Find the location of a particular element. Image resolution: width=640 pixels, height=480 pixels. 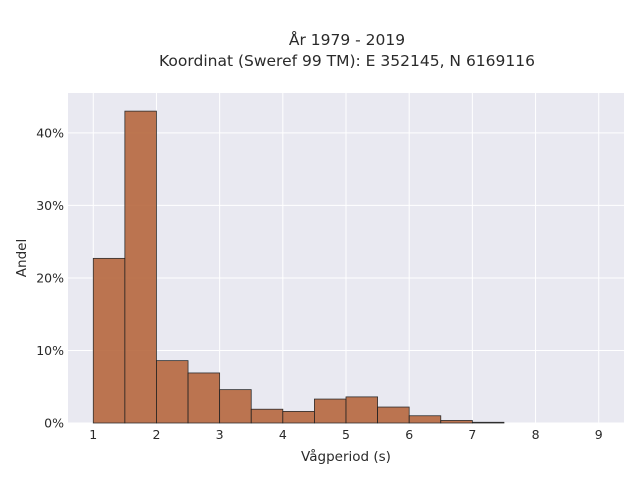

y-tick-label: 0% is located at coordinates (54, 423).